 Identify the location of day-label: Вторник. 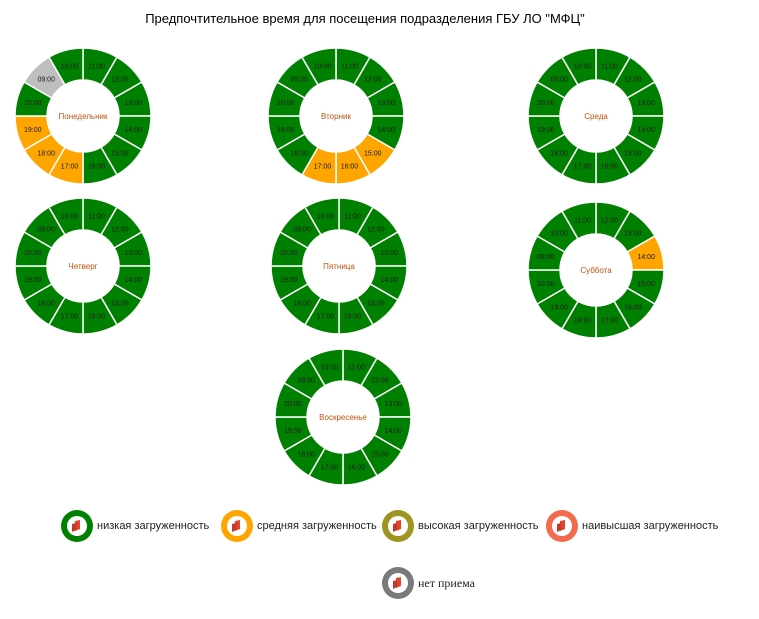
(336, 116).